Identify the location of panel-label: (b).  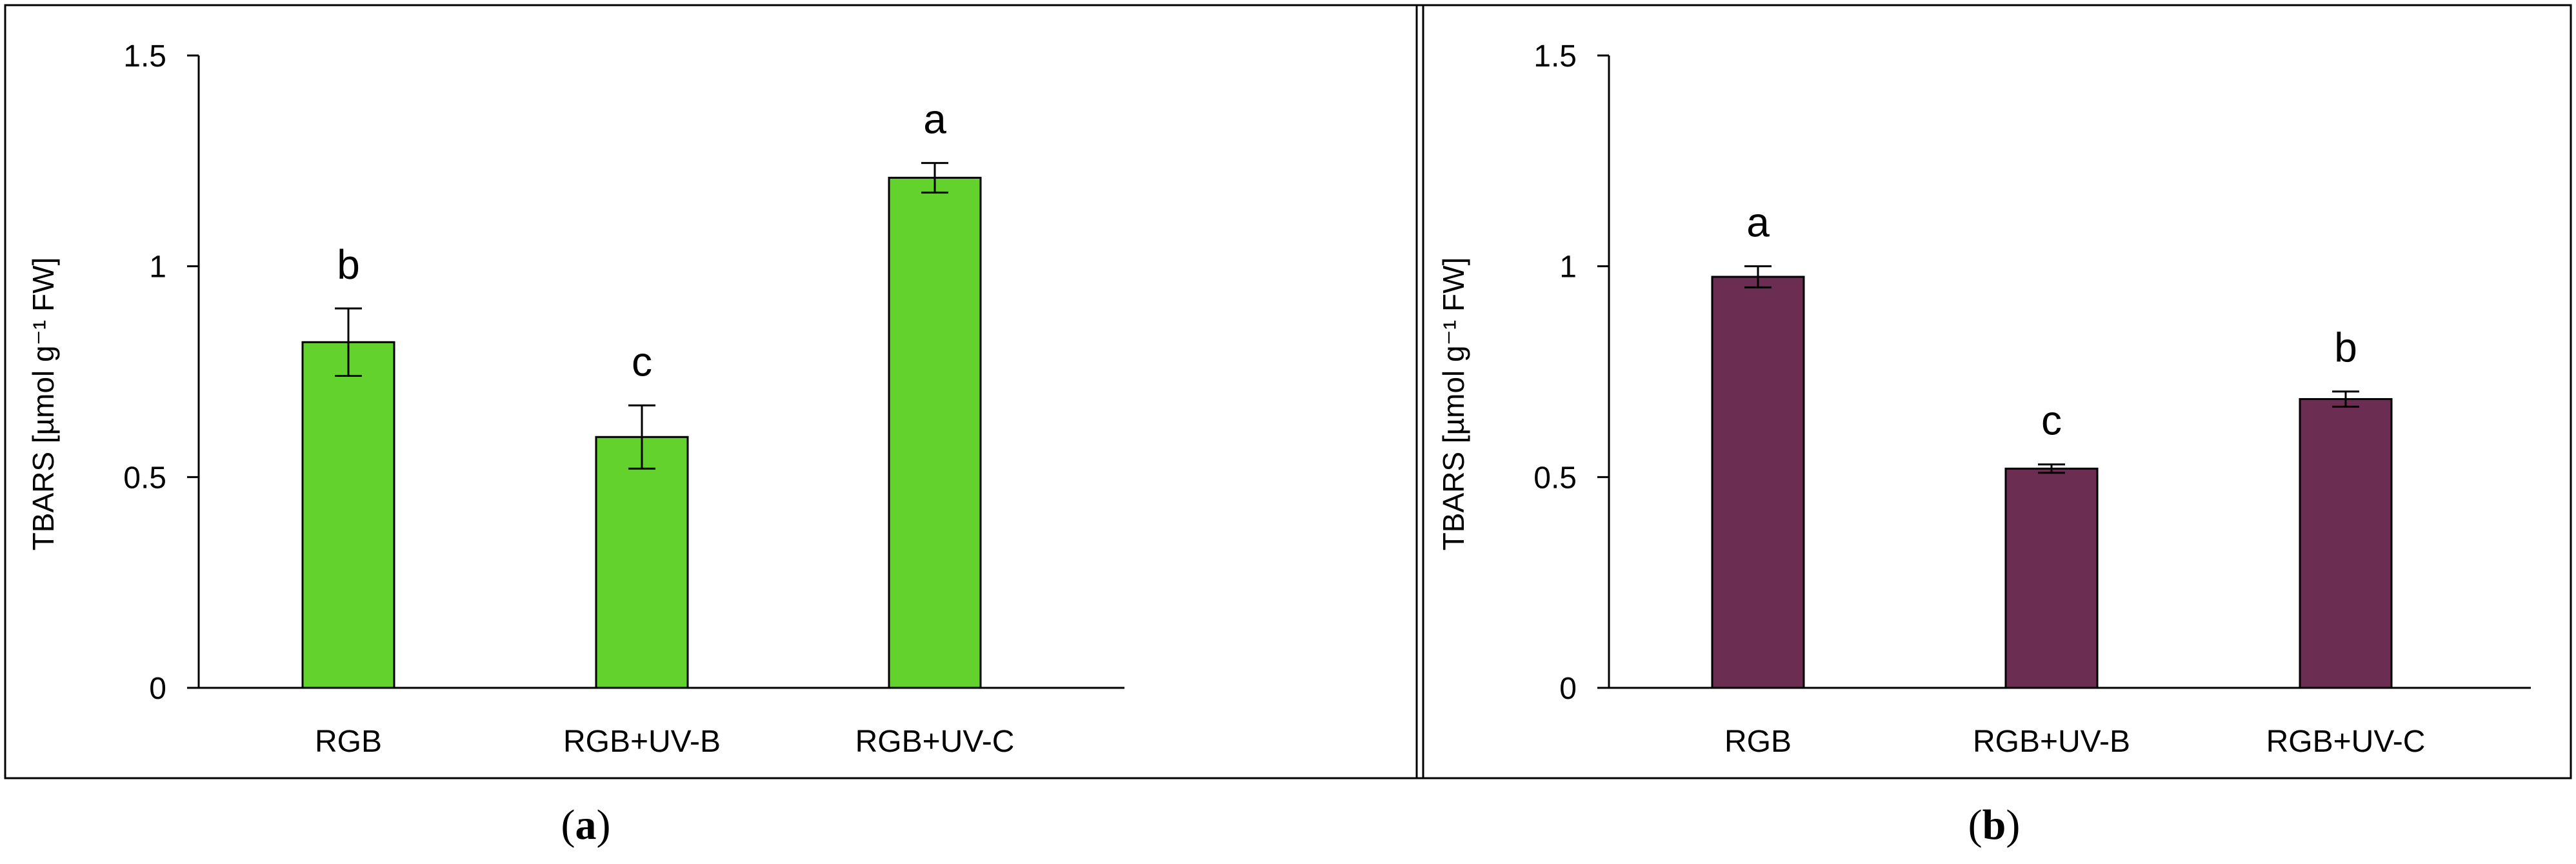
(1994, 825).